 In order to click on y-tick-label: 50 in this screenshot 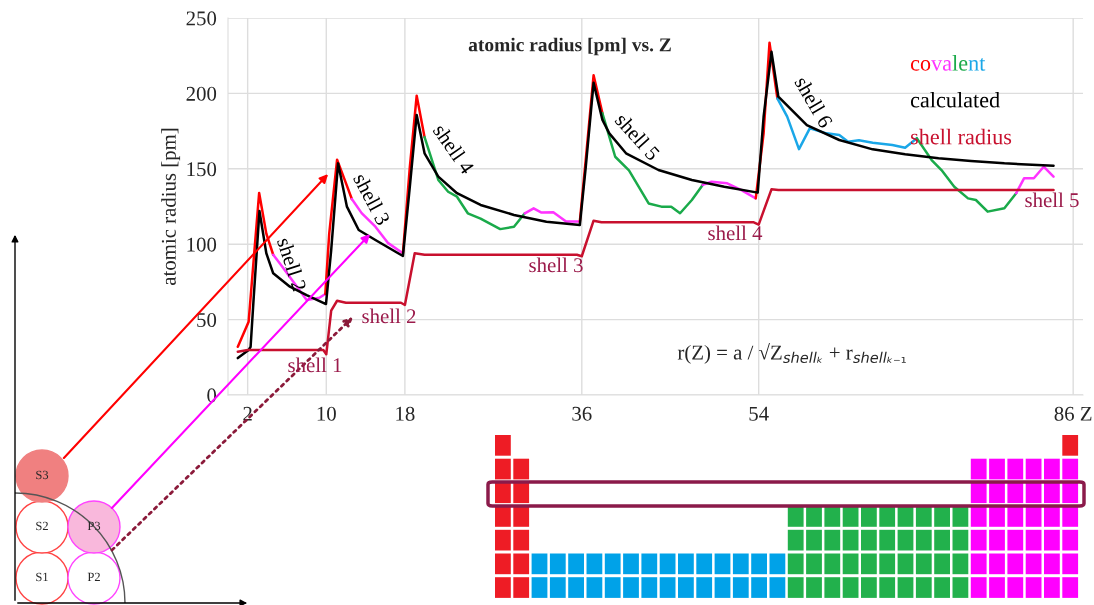, I will do `click(207, 320)`.